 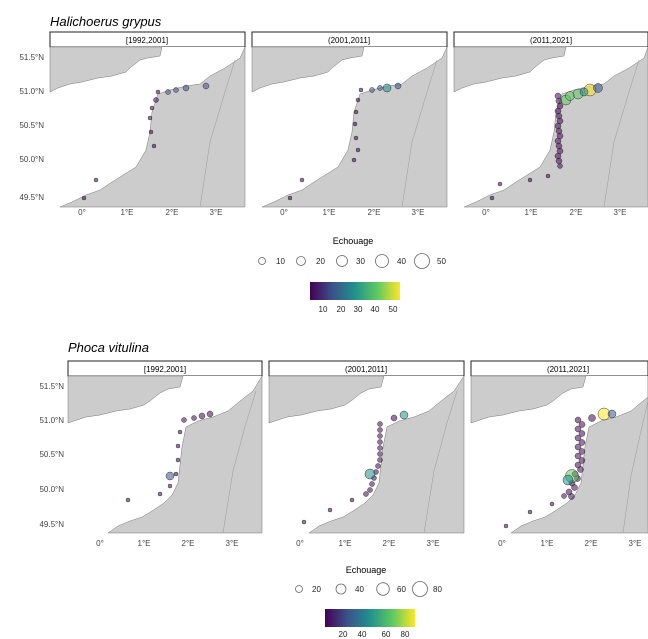 What do you see at coordinates (393, 309) in the screenshot?
I see `color-legend-label: 50` at bounding box center [393, 309].